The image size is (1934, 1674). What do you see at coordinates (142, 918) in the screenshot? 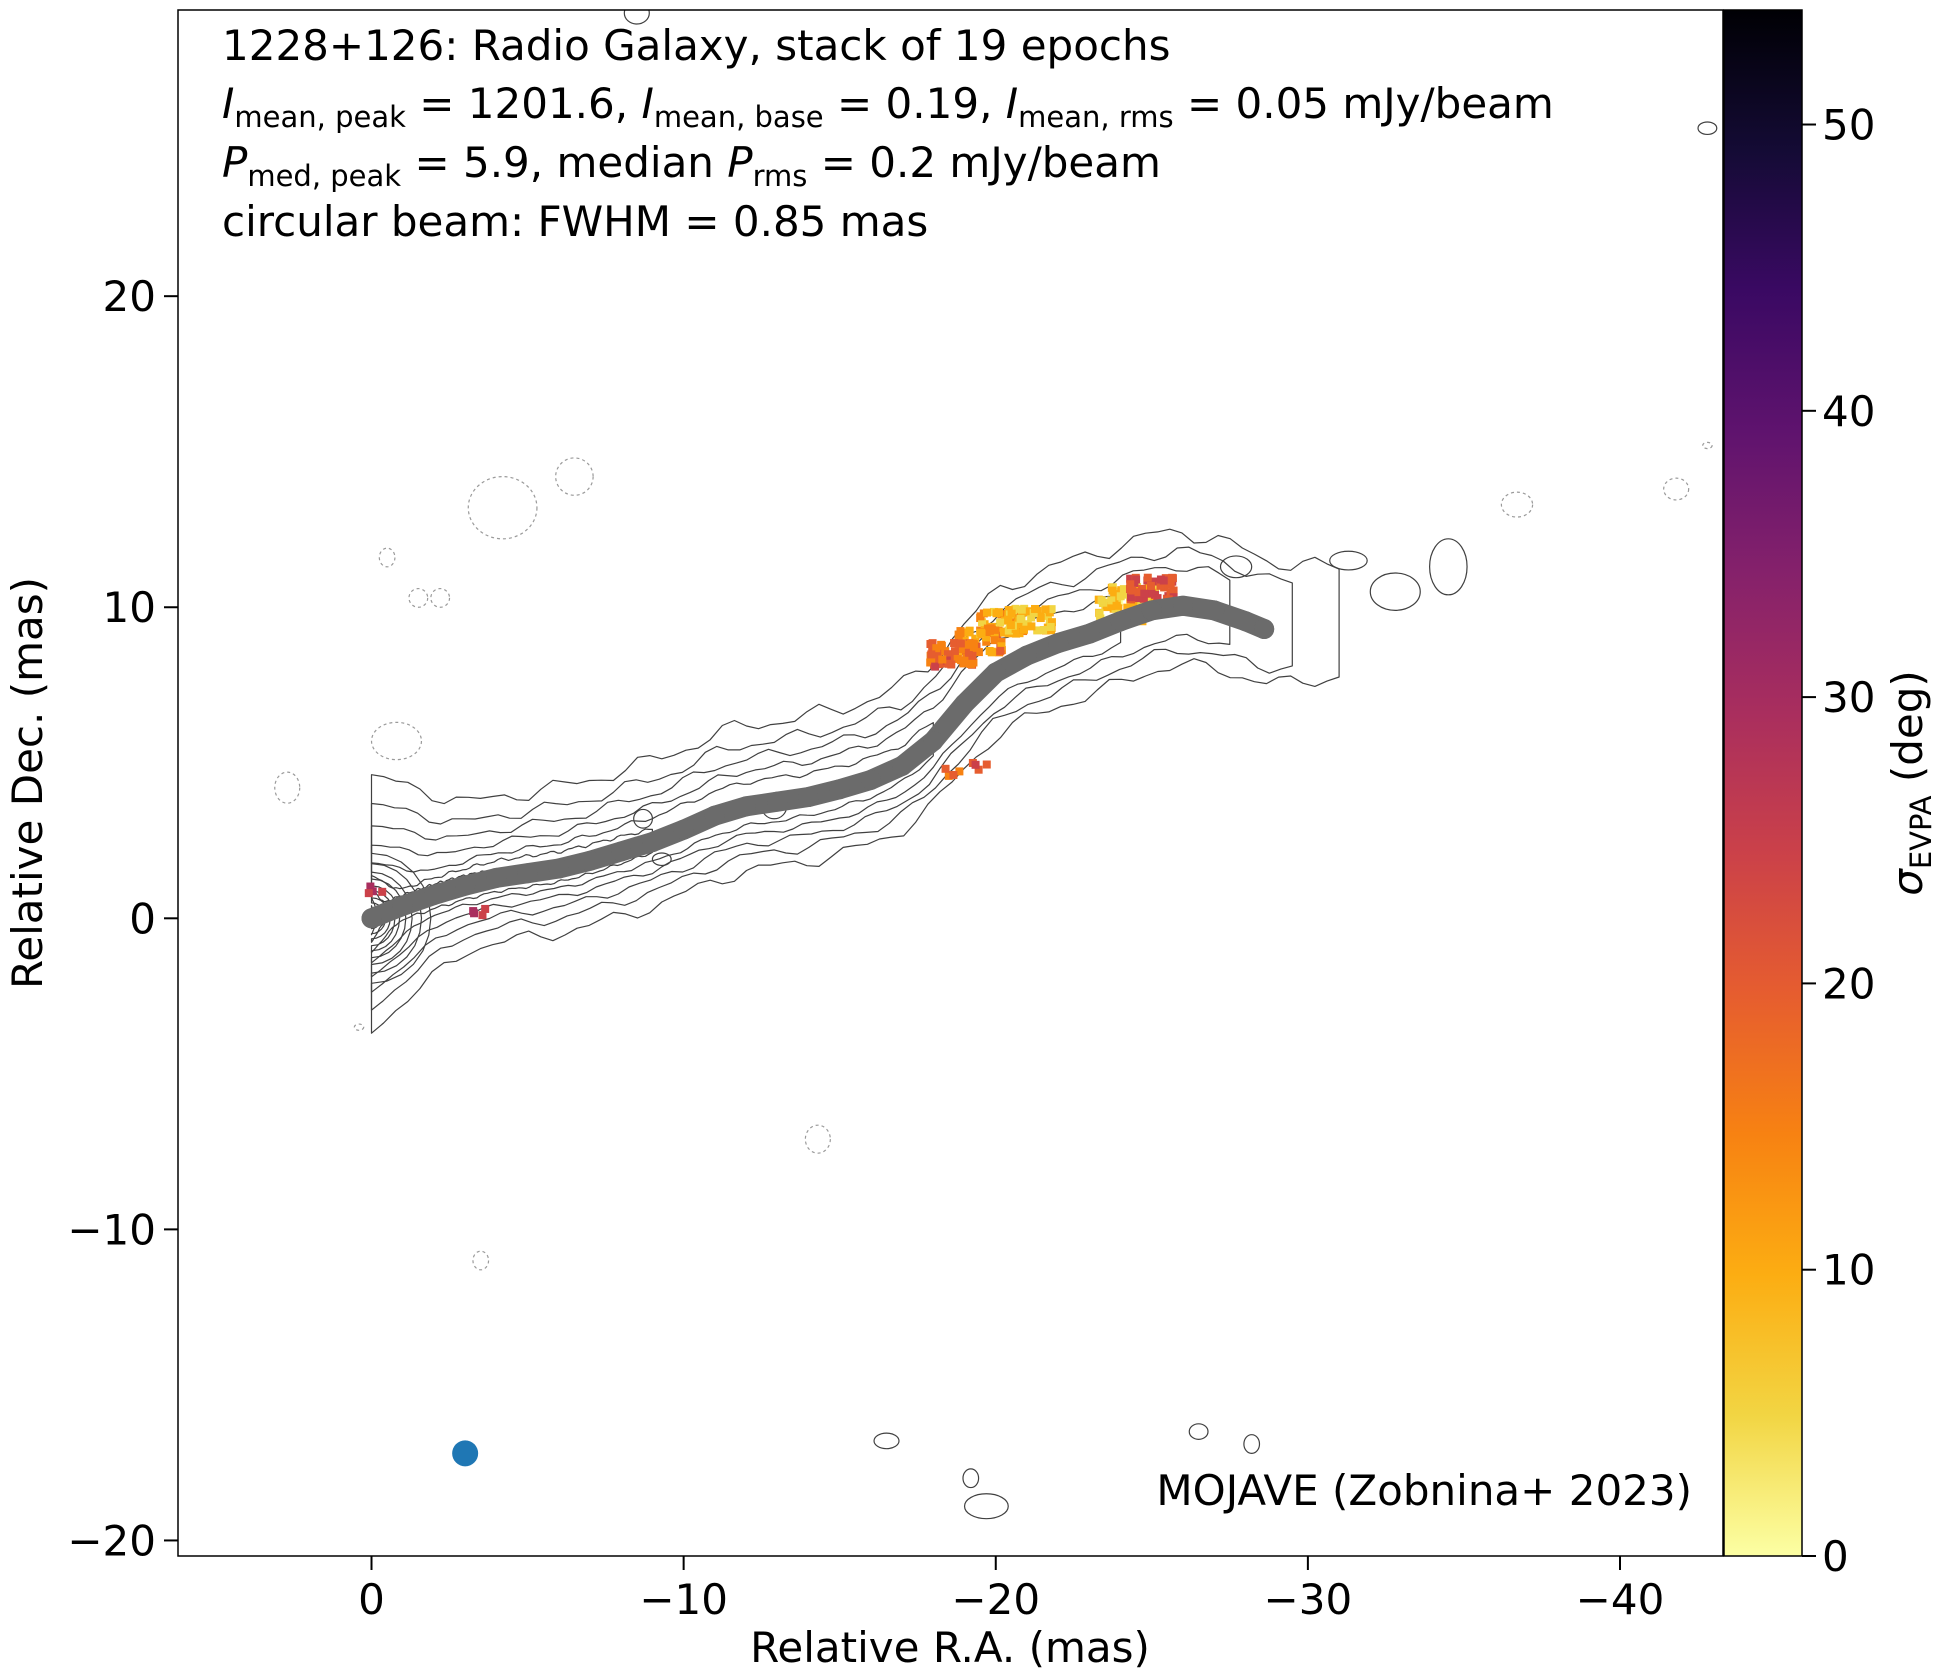
I see `y-tick-label: 0` at bounding box center [142, 918].